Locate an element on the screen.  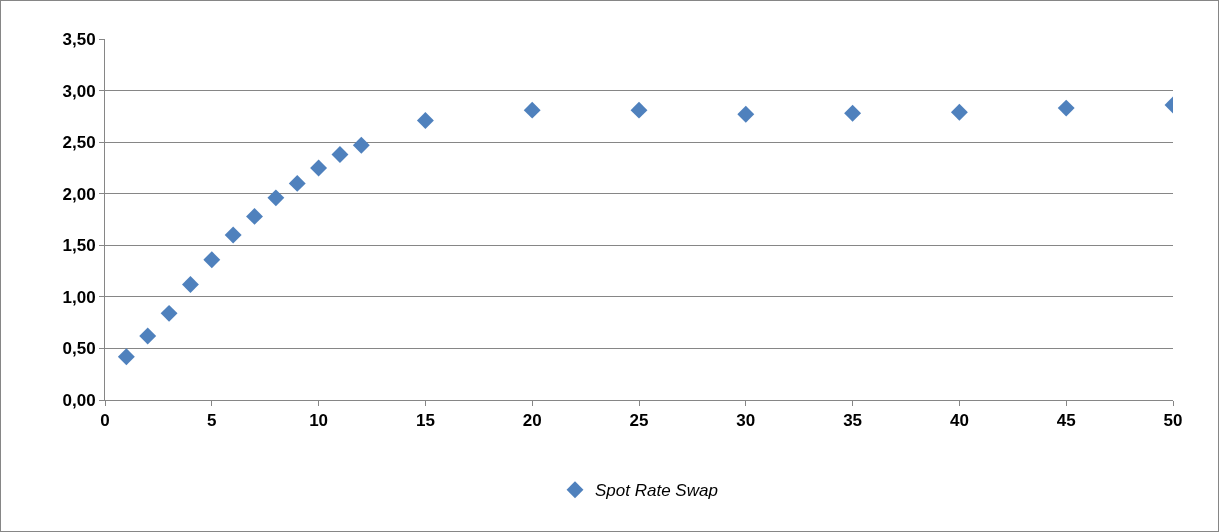
x-tick-label: 50 is located at coordinates (1173, 421).